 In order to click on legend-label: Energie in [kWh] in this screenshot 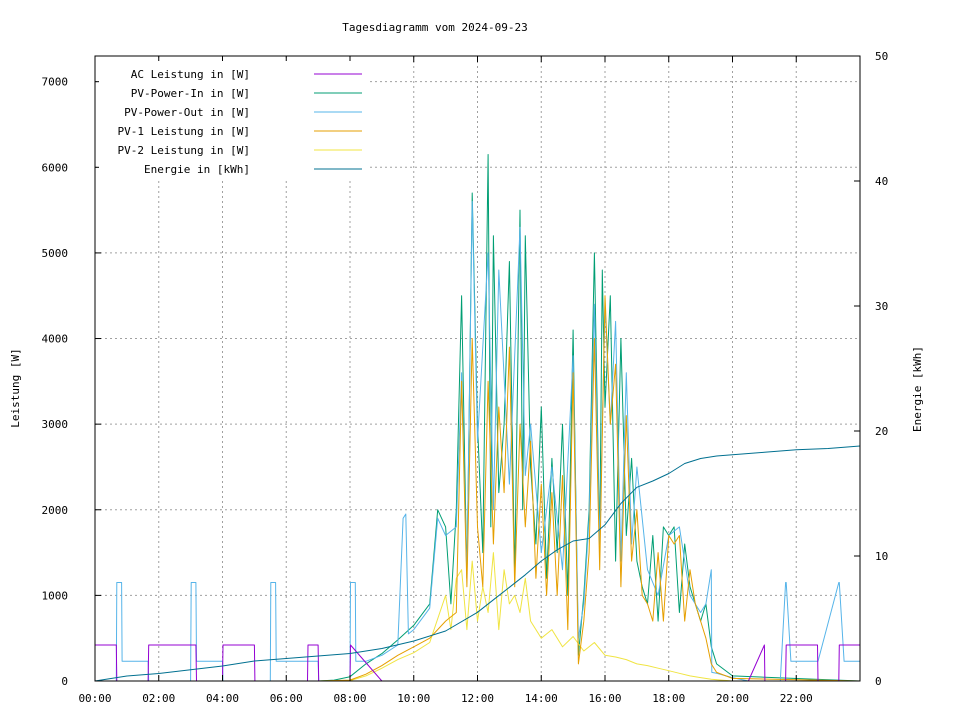, I will do `click(197, 169)`.